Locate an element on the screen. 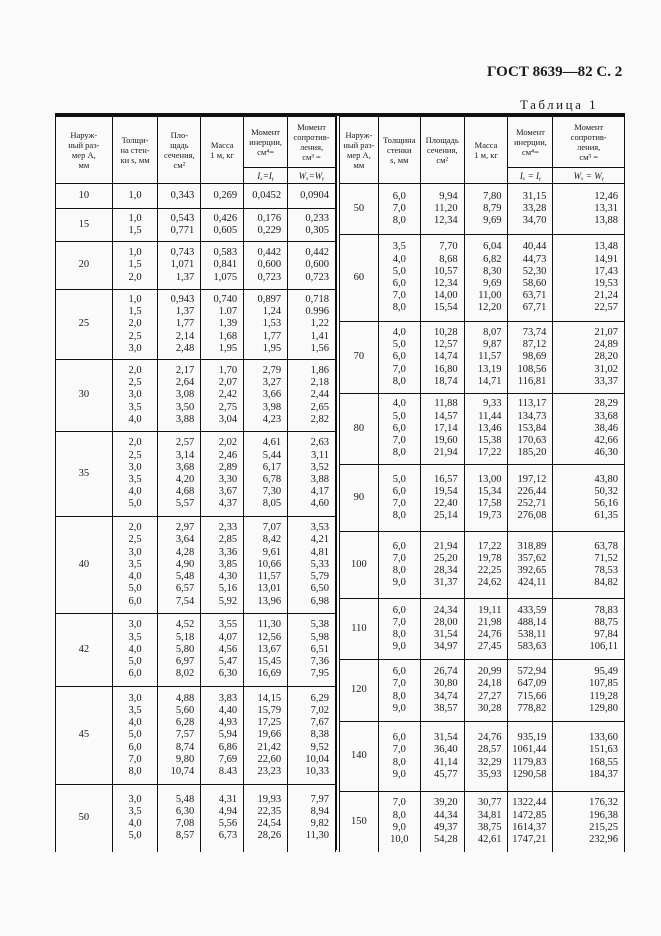  outer-size-cell: 45 is located at coordinates (84, 735).